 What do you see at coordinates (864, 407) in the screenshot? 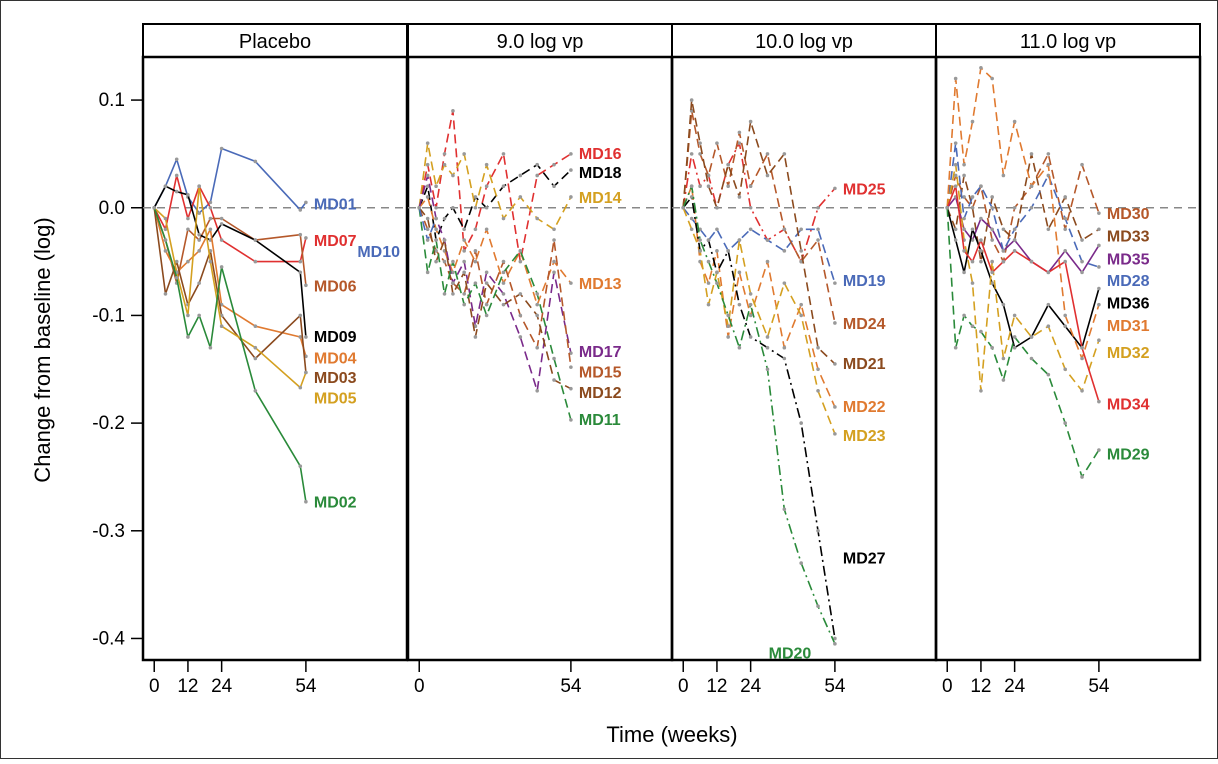
I see `series-label-MD22: MD22` at bounding box center [864, 407].